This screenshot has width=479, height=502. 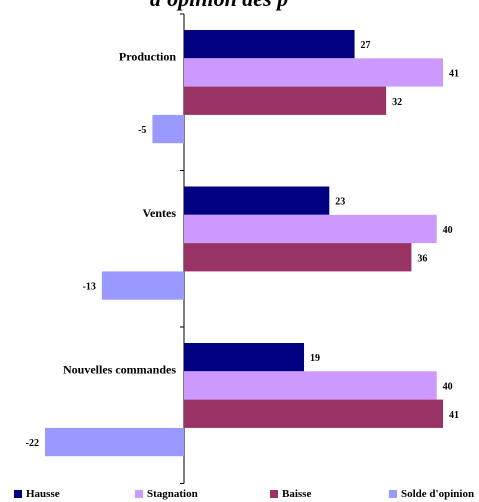 I want to click on legend-item-baisse: Baisse, so click(x=290, y=494).